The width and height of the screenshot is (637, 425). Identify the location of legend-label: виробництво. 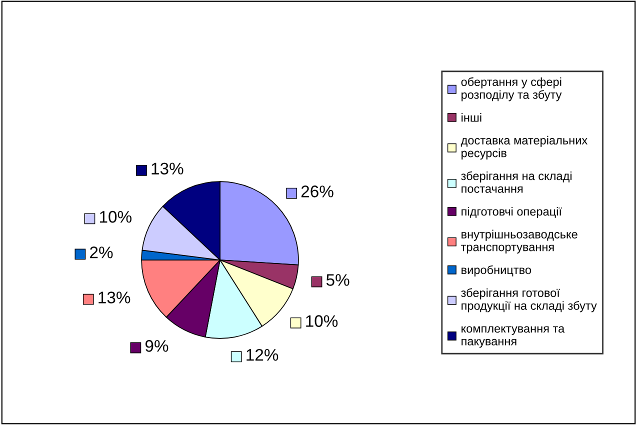
(497, 270).